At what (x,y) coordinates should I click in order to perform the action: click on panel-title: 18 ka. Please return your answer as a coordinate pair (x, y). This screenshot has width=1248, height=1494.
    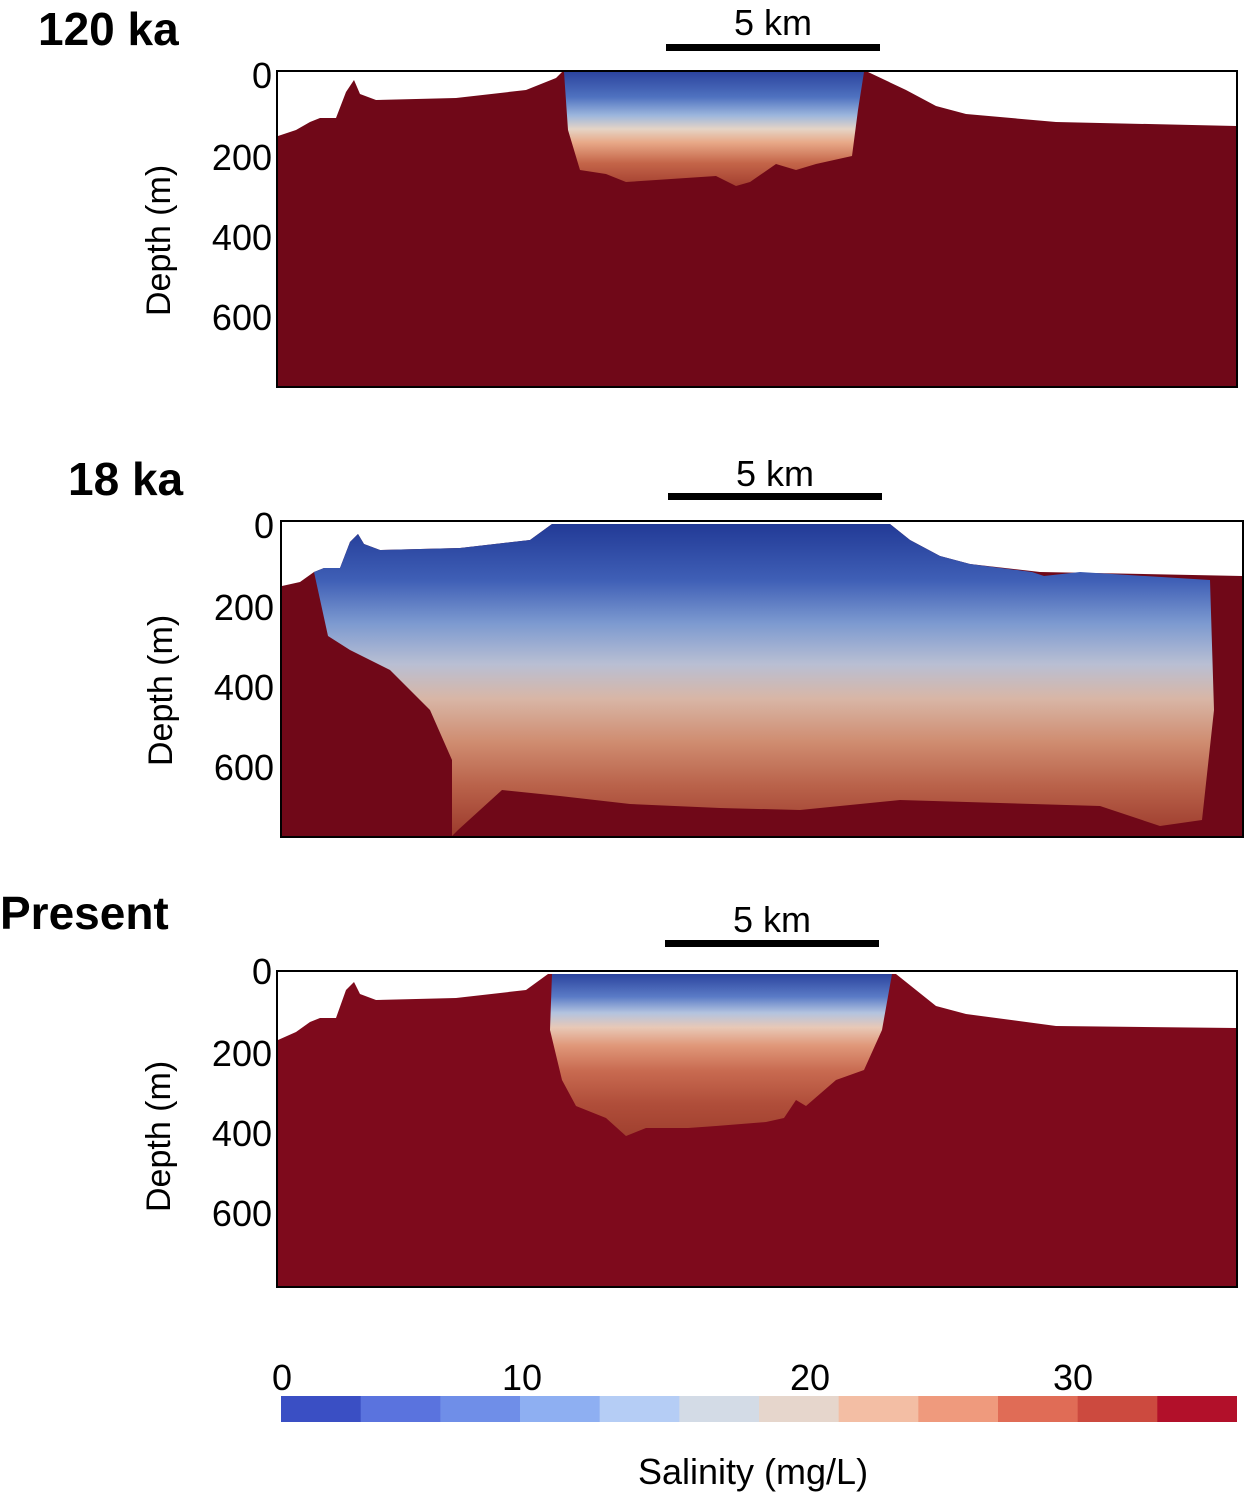
    Looking at the image, I should click on (126, 479).